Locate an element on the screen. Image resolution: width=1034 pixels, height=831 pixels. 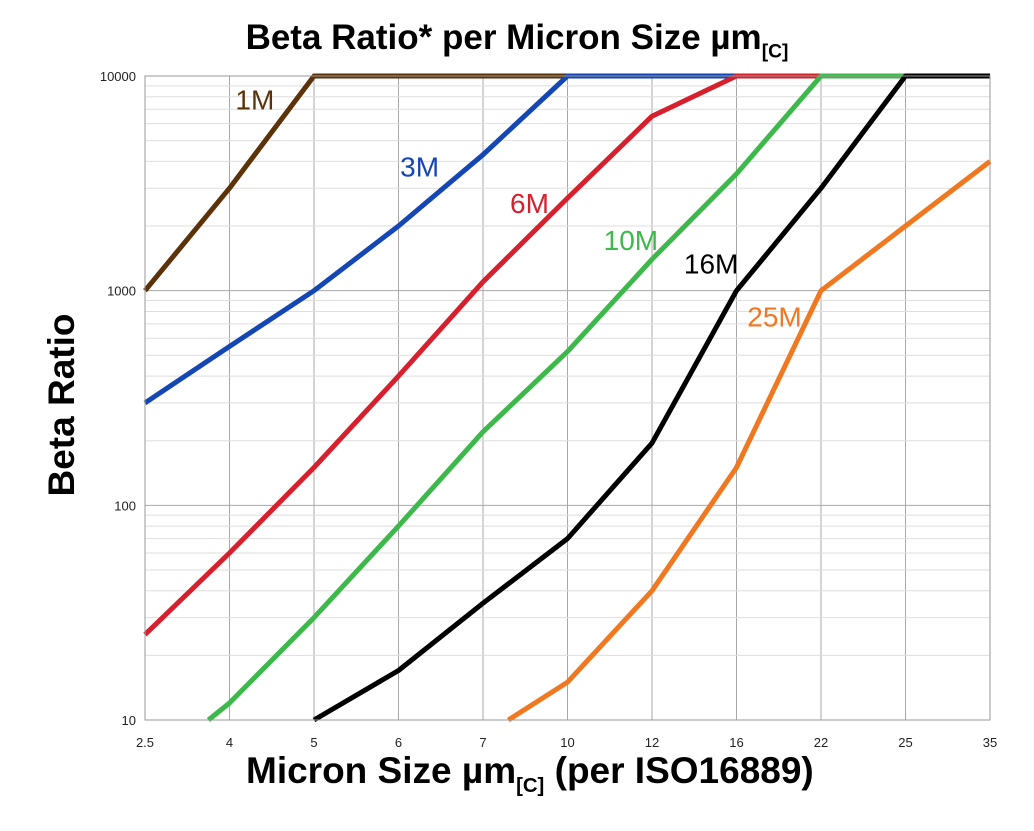
chart-title-main: Beta Ratio* per Micron Size µm is located at coordinates (503, 37).